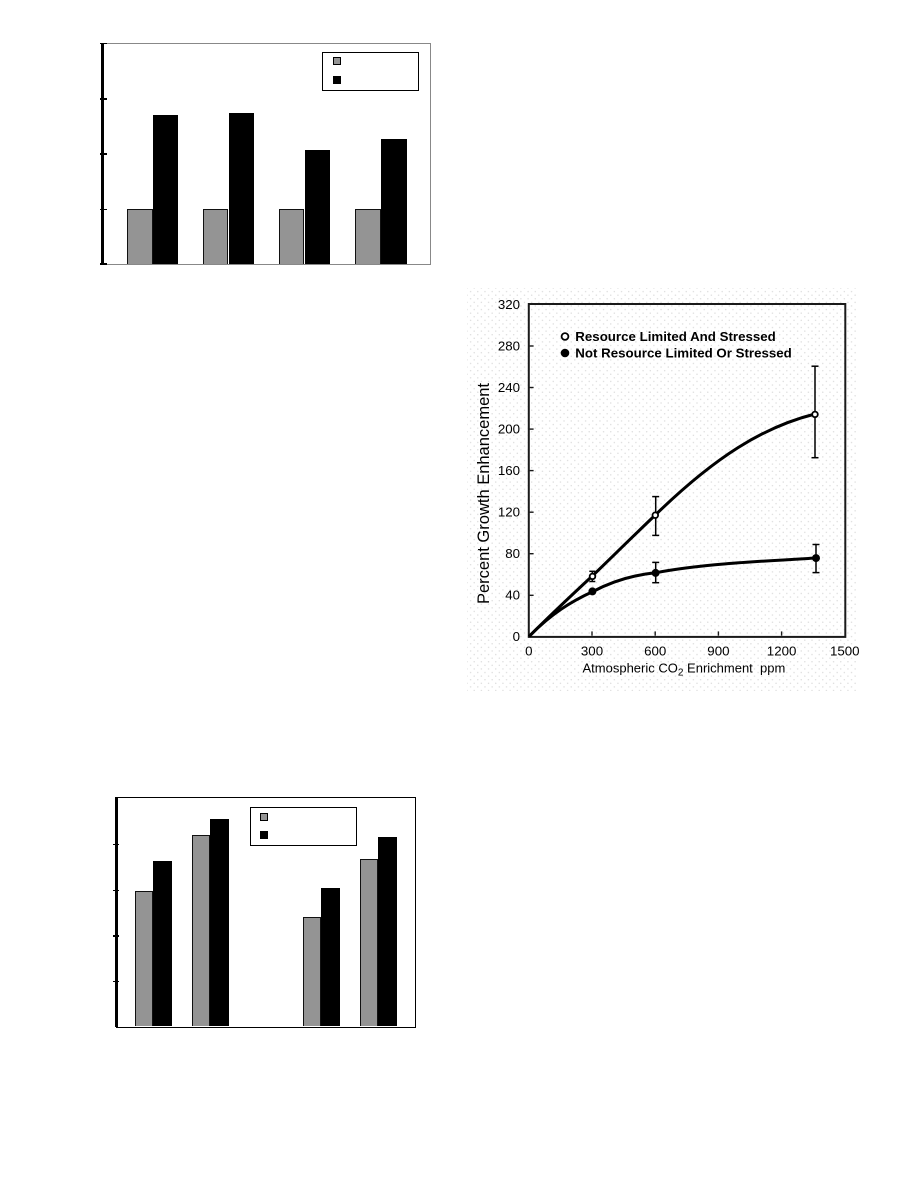 This screenshot has height=1188, width=918. I want to click on svg-text: 1200, so click(782, 650).